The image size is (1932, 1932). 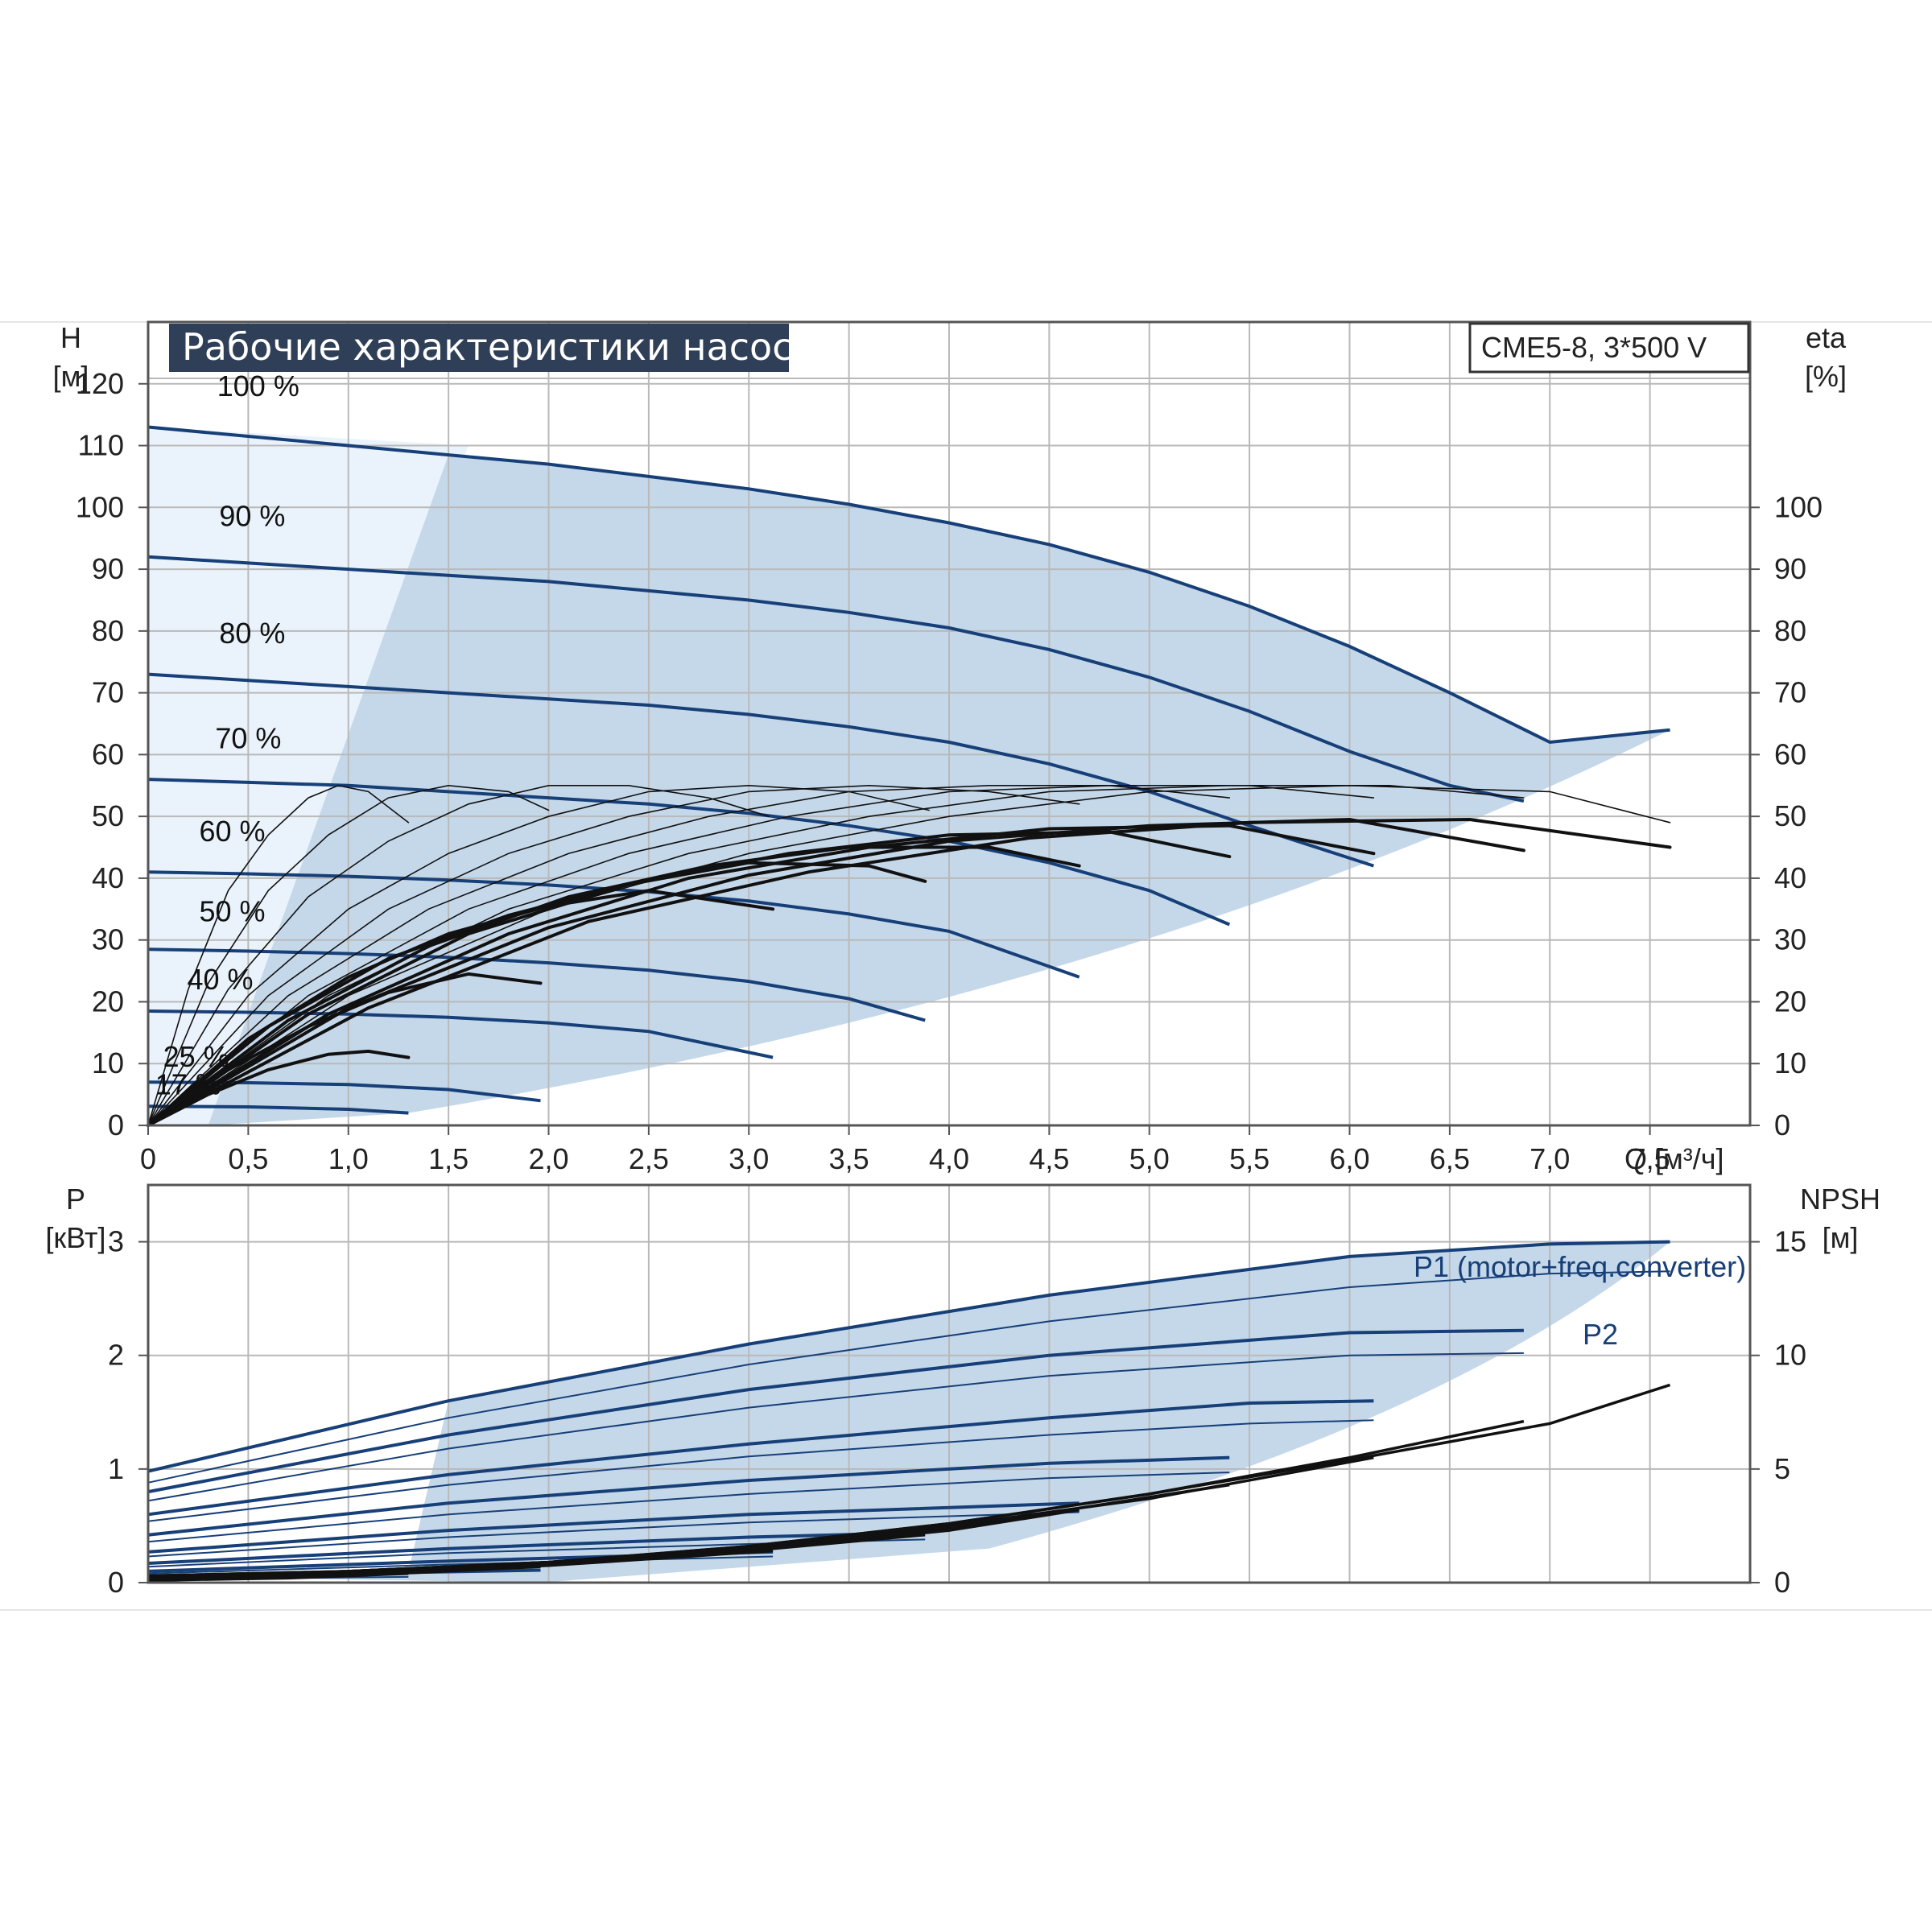 What do you see at coordinates (116, 1468) in the screenshot?
I see `power-y-tick-label: 1` at bounding box center [116, 1468].